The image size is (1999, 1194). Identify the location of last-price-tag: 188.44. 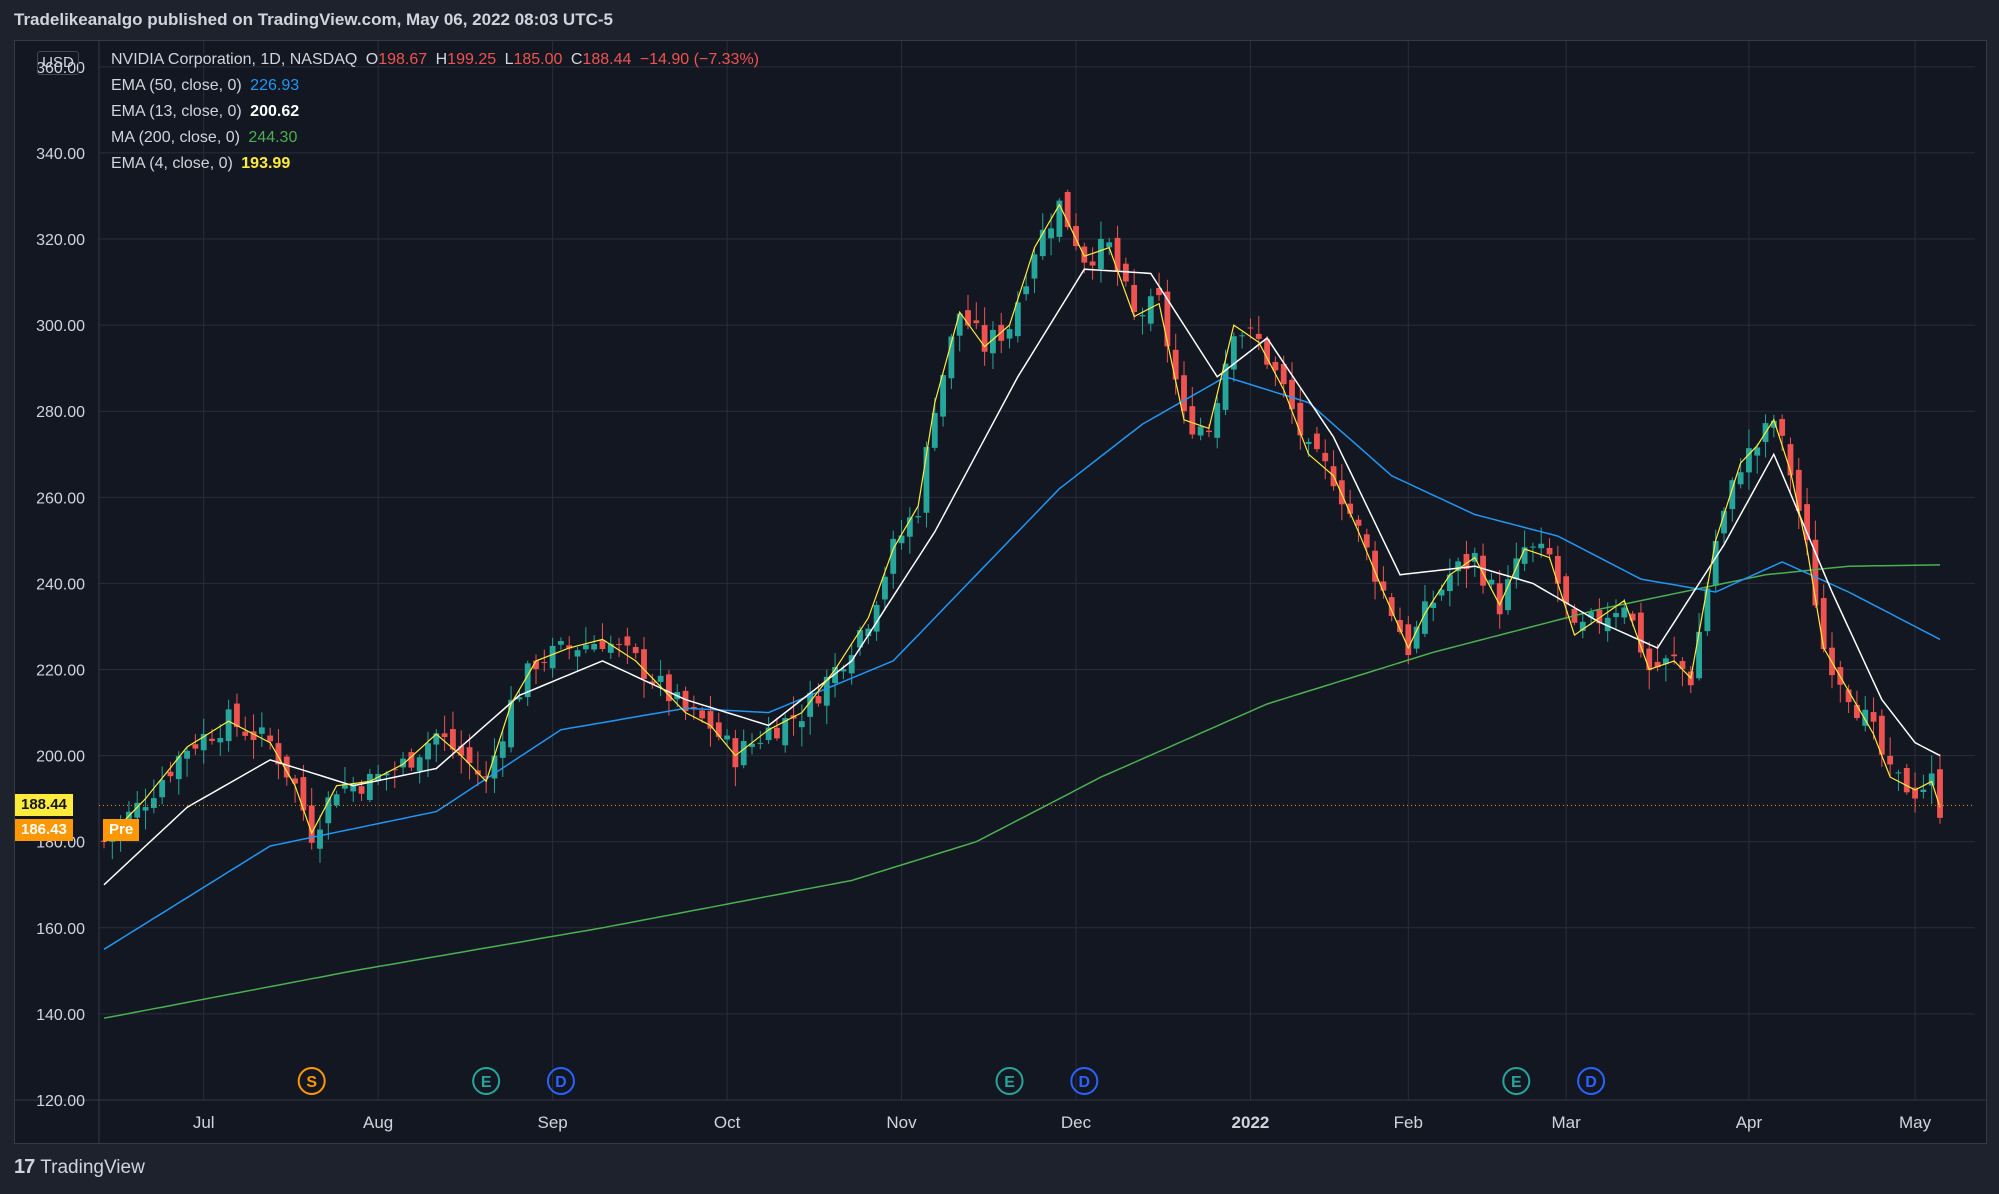
(44, 805).